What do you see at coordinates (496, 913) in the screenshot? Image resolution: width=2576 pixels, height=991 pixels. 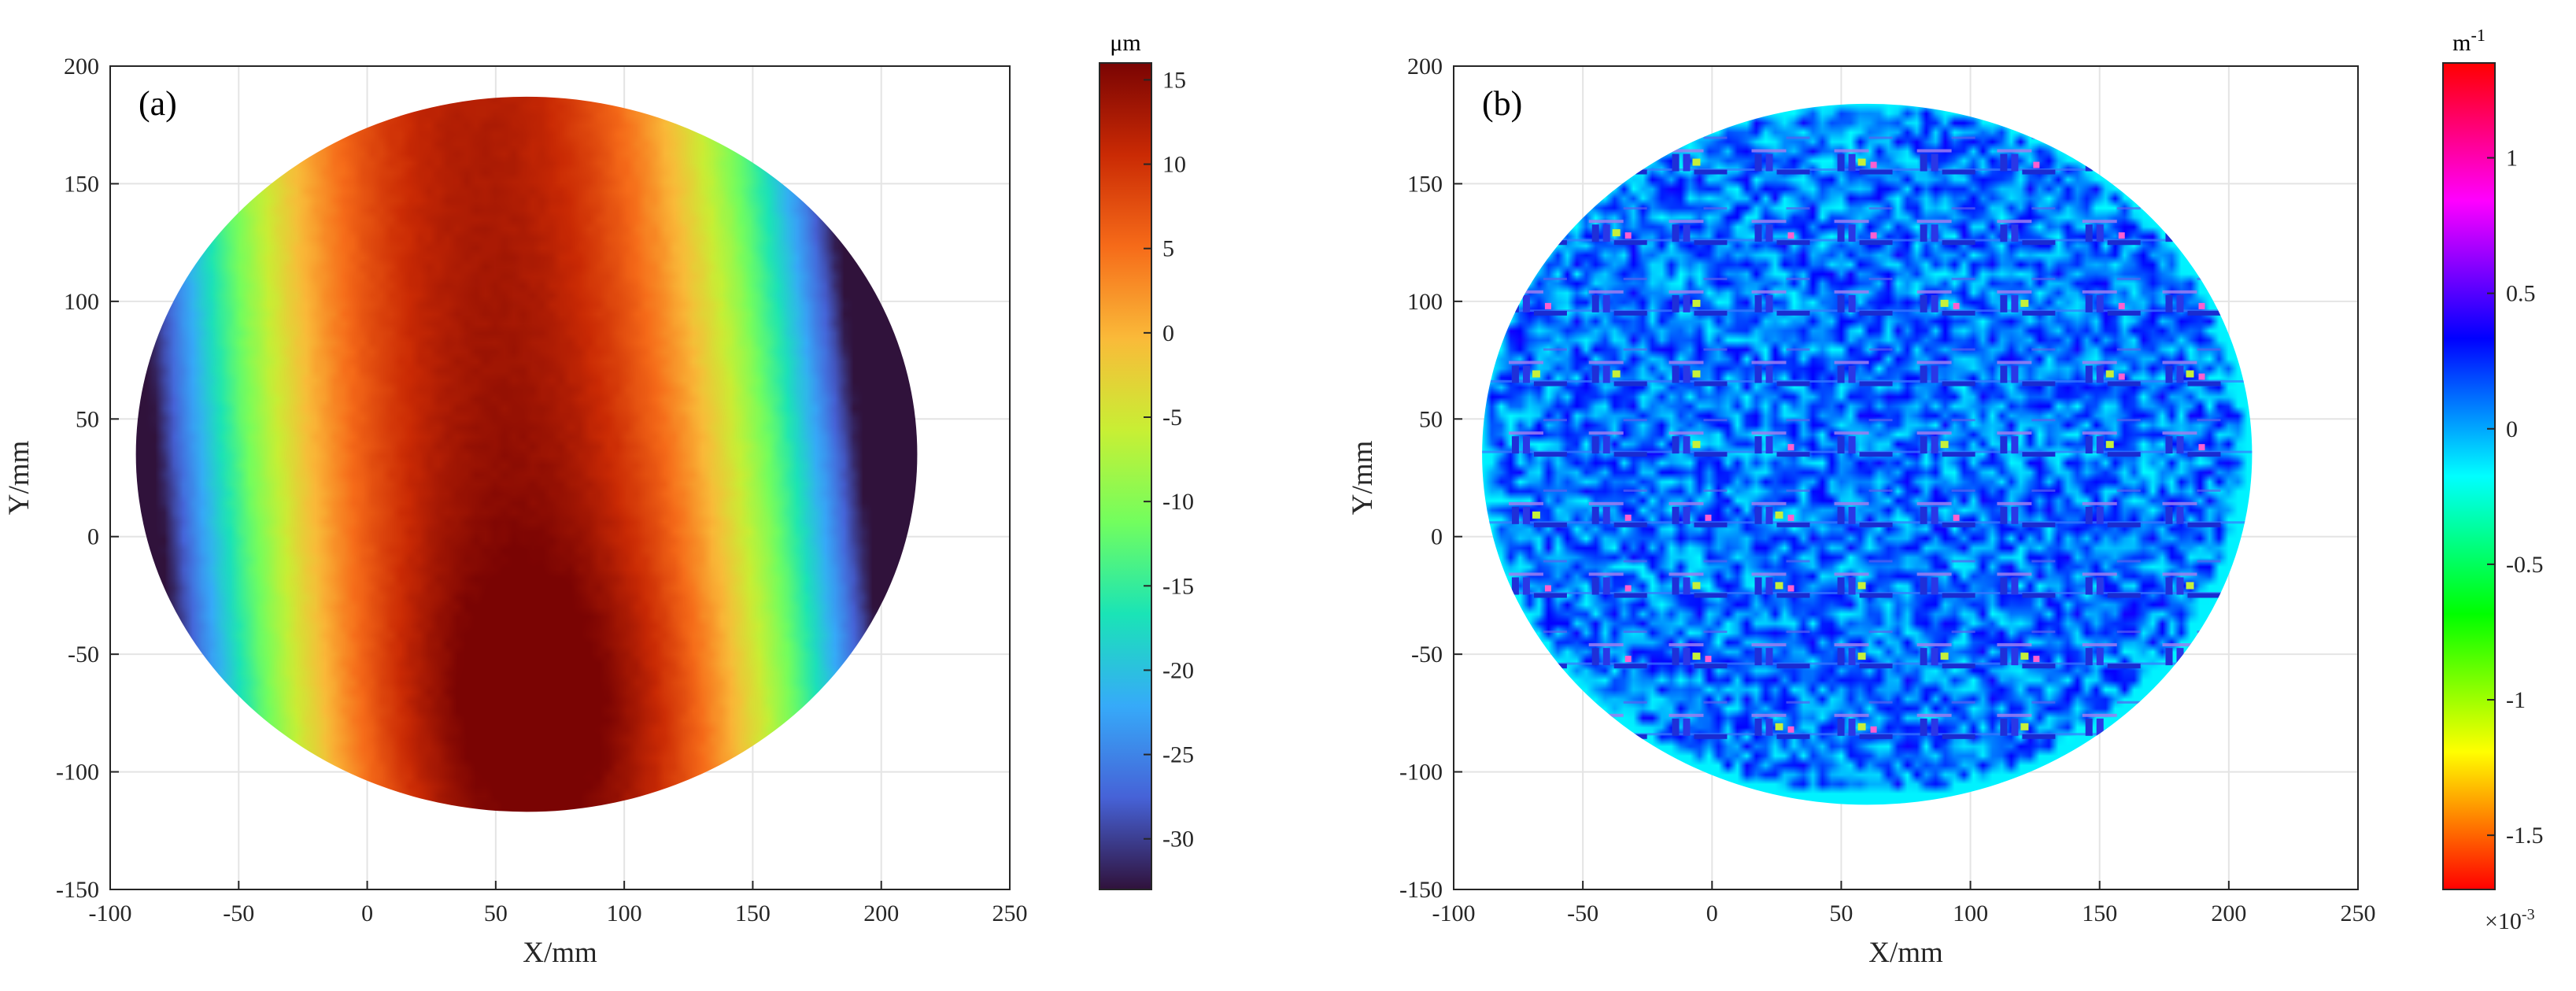 I see `x-tick-label: 50` at bounding box center [496, 913].